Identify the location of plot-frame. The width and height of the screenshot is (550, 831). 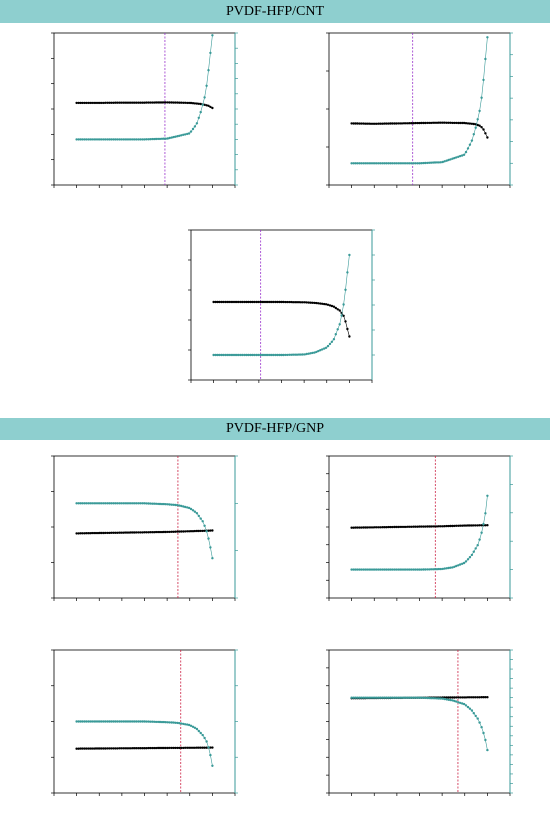
(281, 305).